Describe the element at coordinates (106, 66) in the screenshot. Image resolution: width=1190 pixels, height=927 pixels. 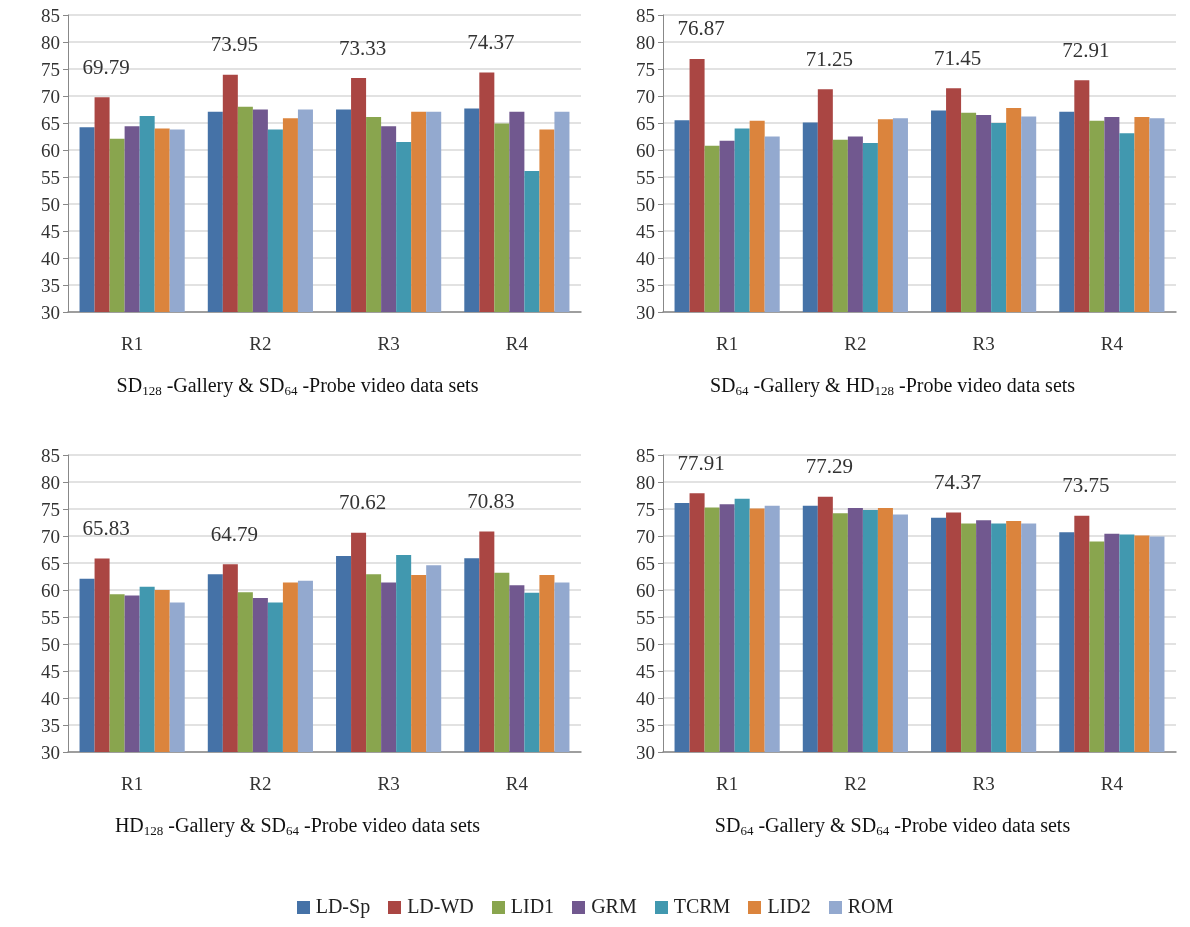
I see `data-label: 69.79` at that location.